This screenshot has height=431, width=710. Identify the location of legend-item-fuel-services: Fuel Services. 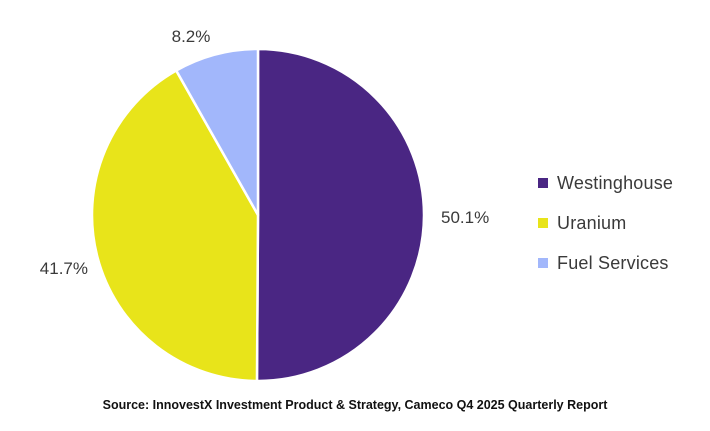
(605, 263).